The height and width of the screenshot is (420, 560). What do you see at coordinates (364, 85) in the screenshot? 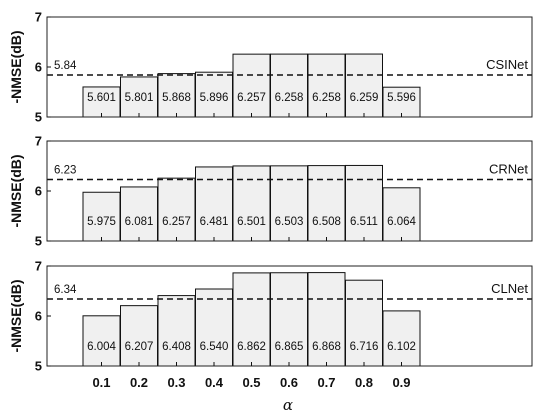
I see `bar-csinet-0.8` at bounding box center [364, 85].